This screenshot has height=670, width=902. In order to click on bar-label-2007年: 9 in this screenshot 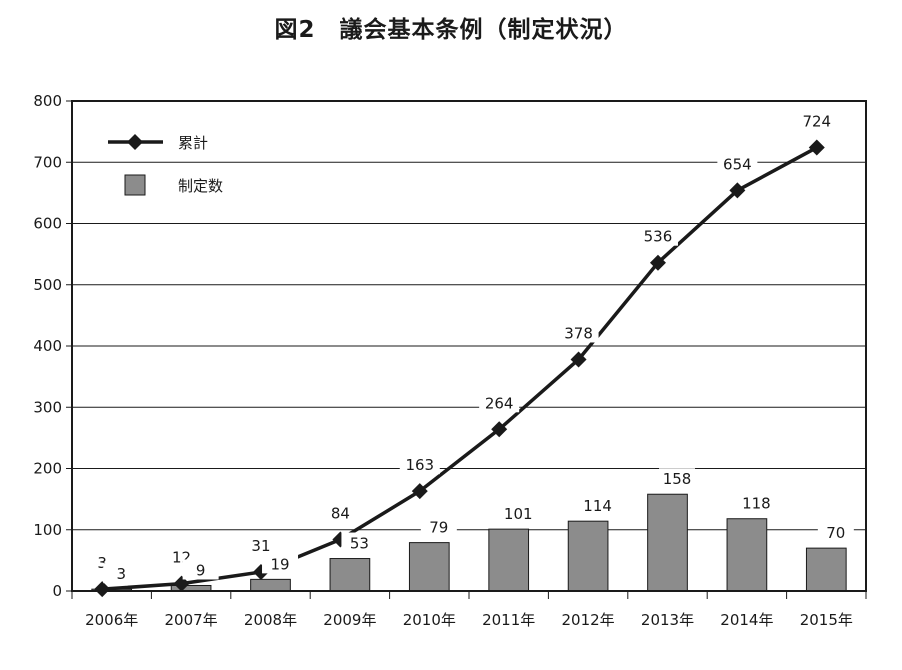, I will do `click(201, 570)`.